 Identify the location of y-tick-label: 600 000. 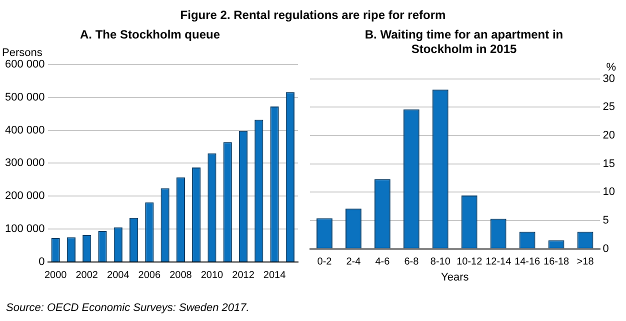
(24, 64).